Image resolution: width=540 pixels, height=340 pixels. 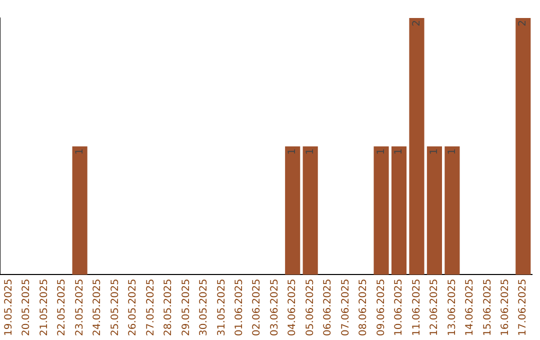 What do you see at coordinates (346, 307) in the screenshot?
I see `x-tick-label: 07.06.2025` at bounding box center [346, 307].